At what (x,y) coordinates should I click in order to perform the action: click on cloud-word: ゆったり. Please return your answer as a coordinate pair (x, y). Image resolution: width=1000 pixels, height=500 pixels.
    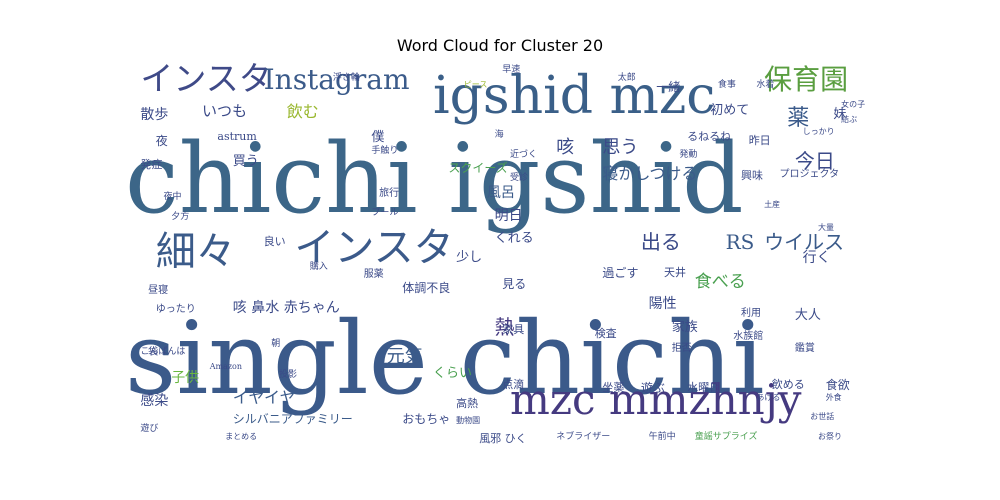
    Looking at the image, I should click on (175, 310).